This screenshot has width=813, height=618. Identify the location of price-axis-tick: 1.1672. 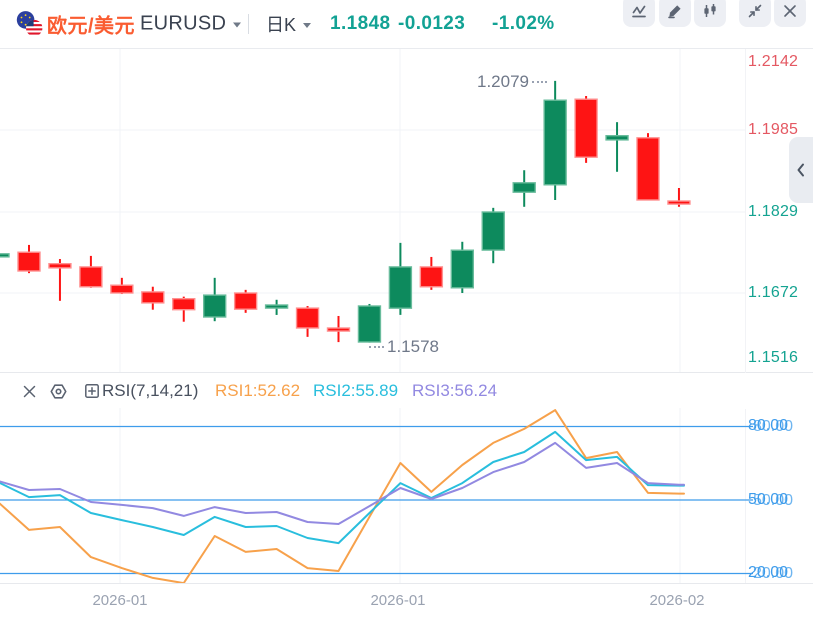
(773, 292).